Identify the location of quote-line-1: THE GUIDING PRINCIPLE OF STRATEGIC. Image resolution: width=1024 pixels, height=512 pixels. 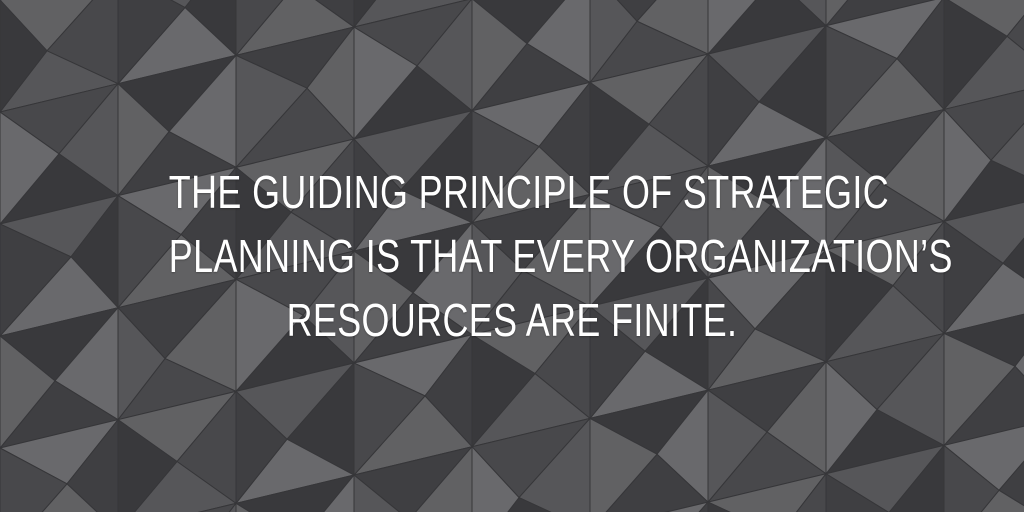
(529, 192).